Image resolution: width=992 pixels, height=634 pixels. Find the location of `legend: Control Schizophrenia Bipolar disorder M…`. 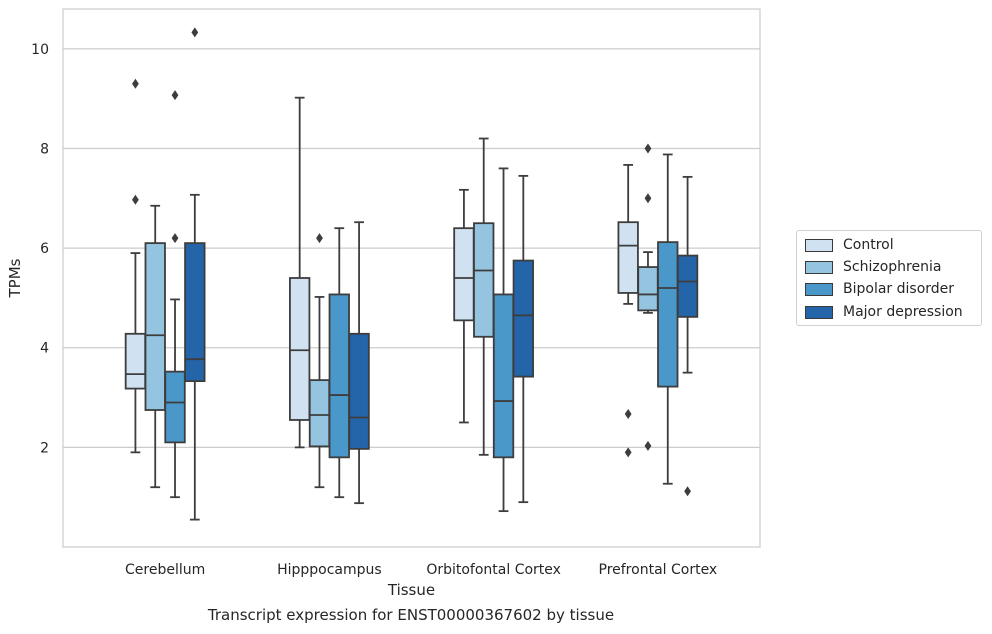

legend: Control Schizophrenia Bipolar disorder M… is located at coordinates (889, 278).